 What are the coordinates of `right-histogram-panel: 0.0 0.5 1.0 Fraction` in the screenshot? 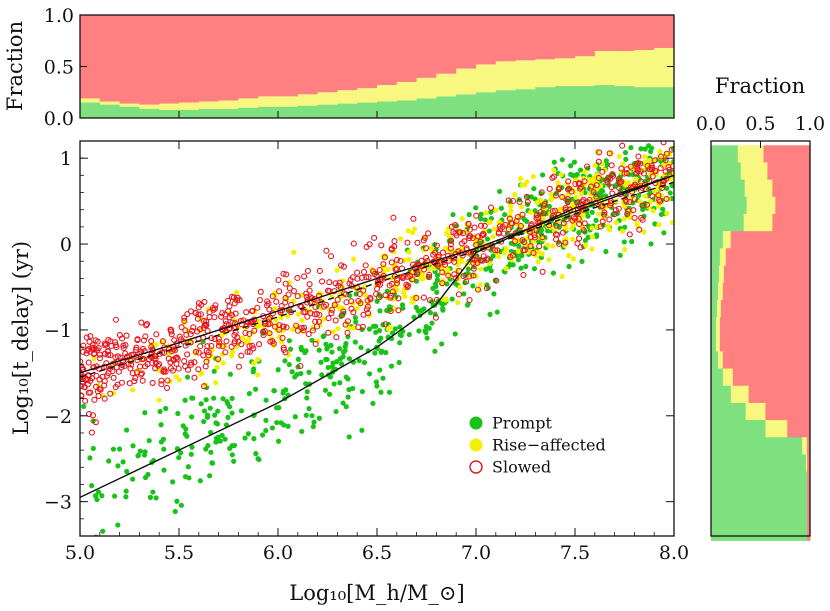 It's located at (760, 307).